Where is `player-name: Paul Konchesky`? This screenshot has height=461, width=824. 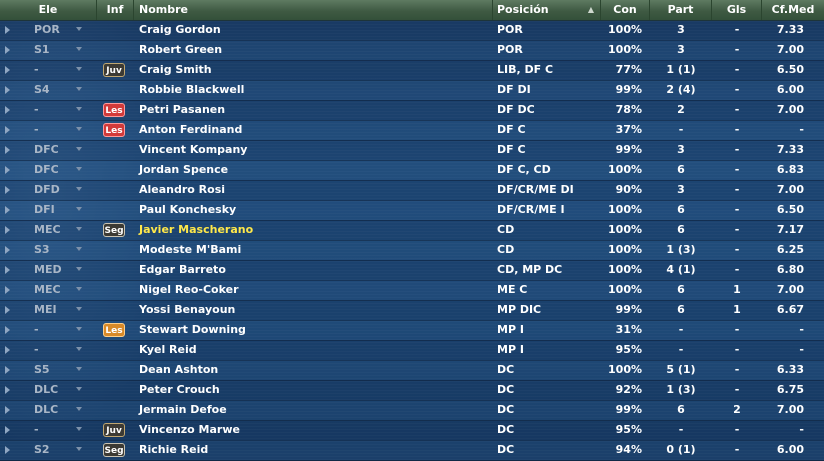
player-name: Paul Konchesky is located at coordinates (188, 209).